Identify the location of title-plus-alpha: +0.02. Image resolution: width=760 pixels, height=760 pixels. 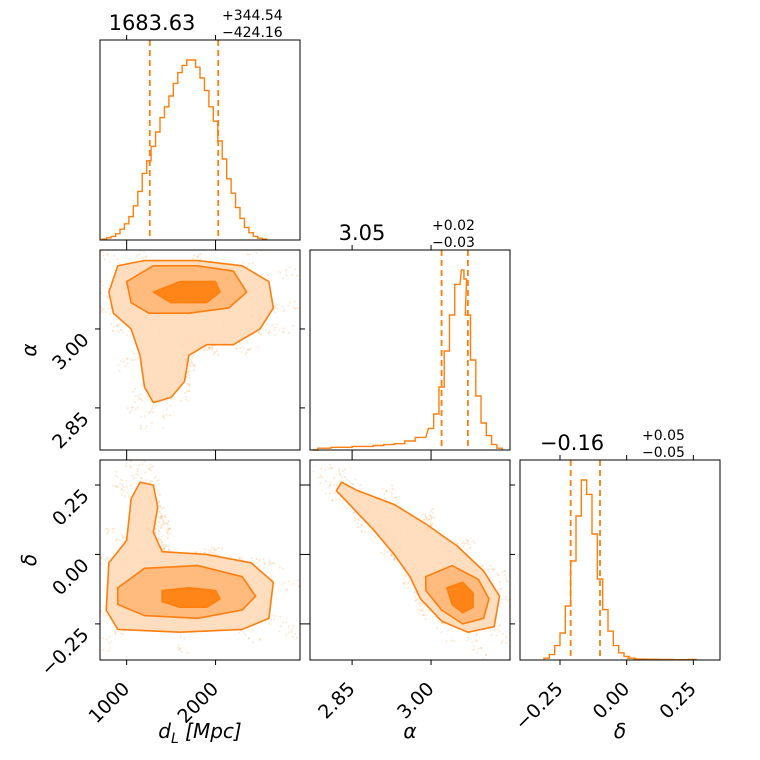
(453, 226).